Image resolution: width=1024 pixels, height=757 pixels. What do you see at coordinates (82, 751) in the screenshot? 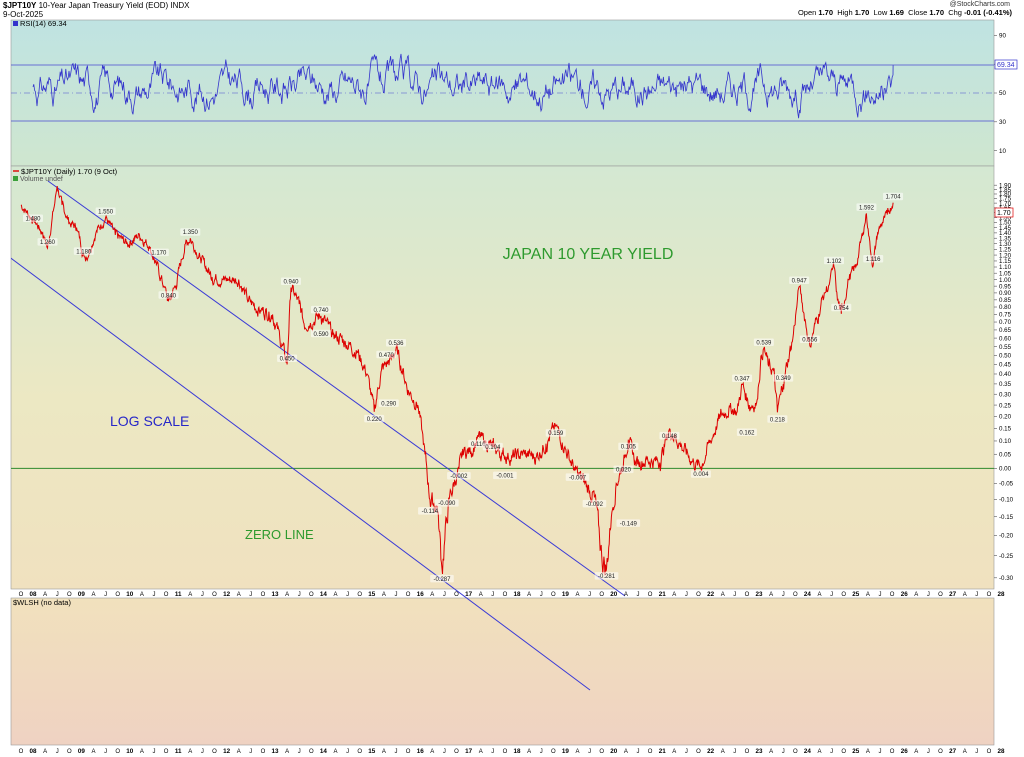
I see `x-year-label: 09` at bounding box center [82, 751].